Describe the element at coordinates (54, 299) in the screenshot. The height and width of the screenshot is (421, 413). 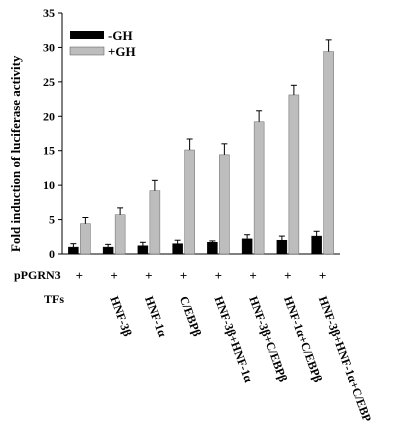
I see `row-label-tfs: TFs` at that location.